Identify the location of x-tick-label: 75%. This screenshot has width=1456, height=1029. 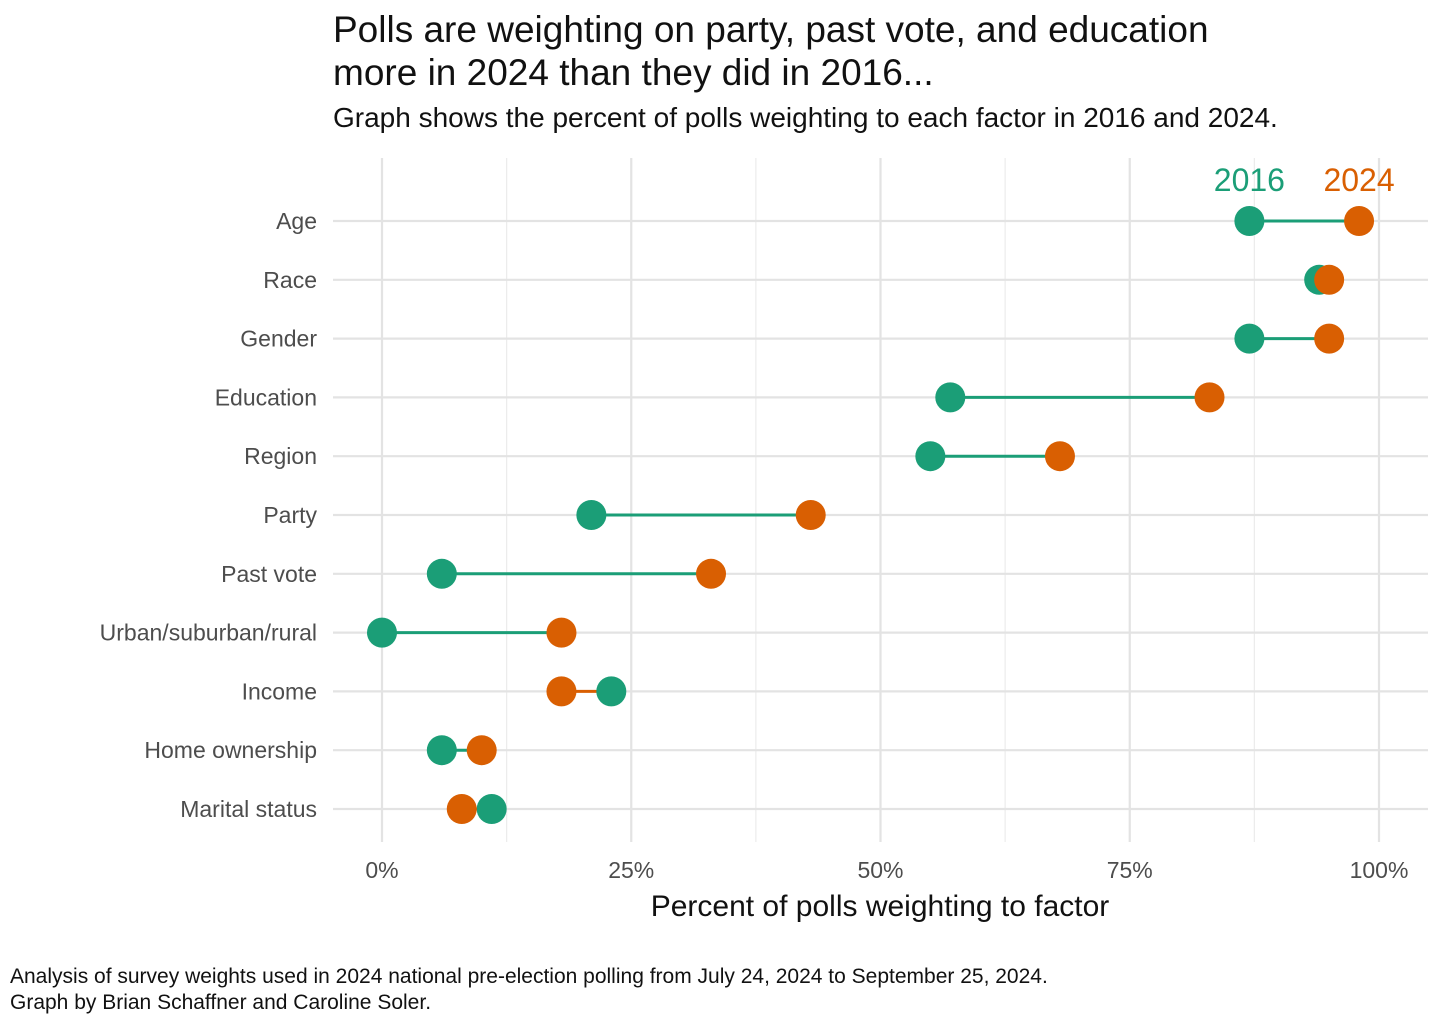
(1130, 870).